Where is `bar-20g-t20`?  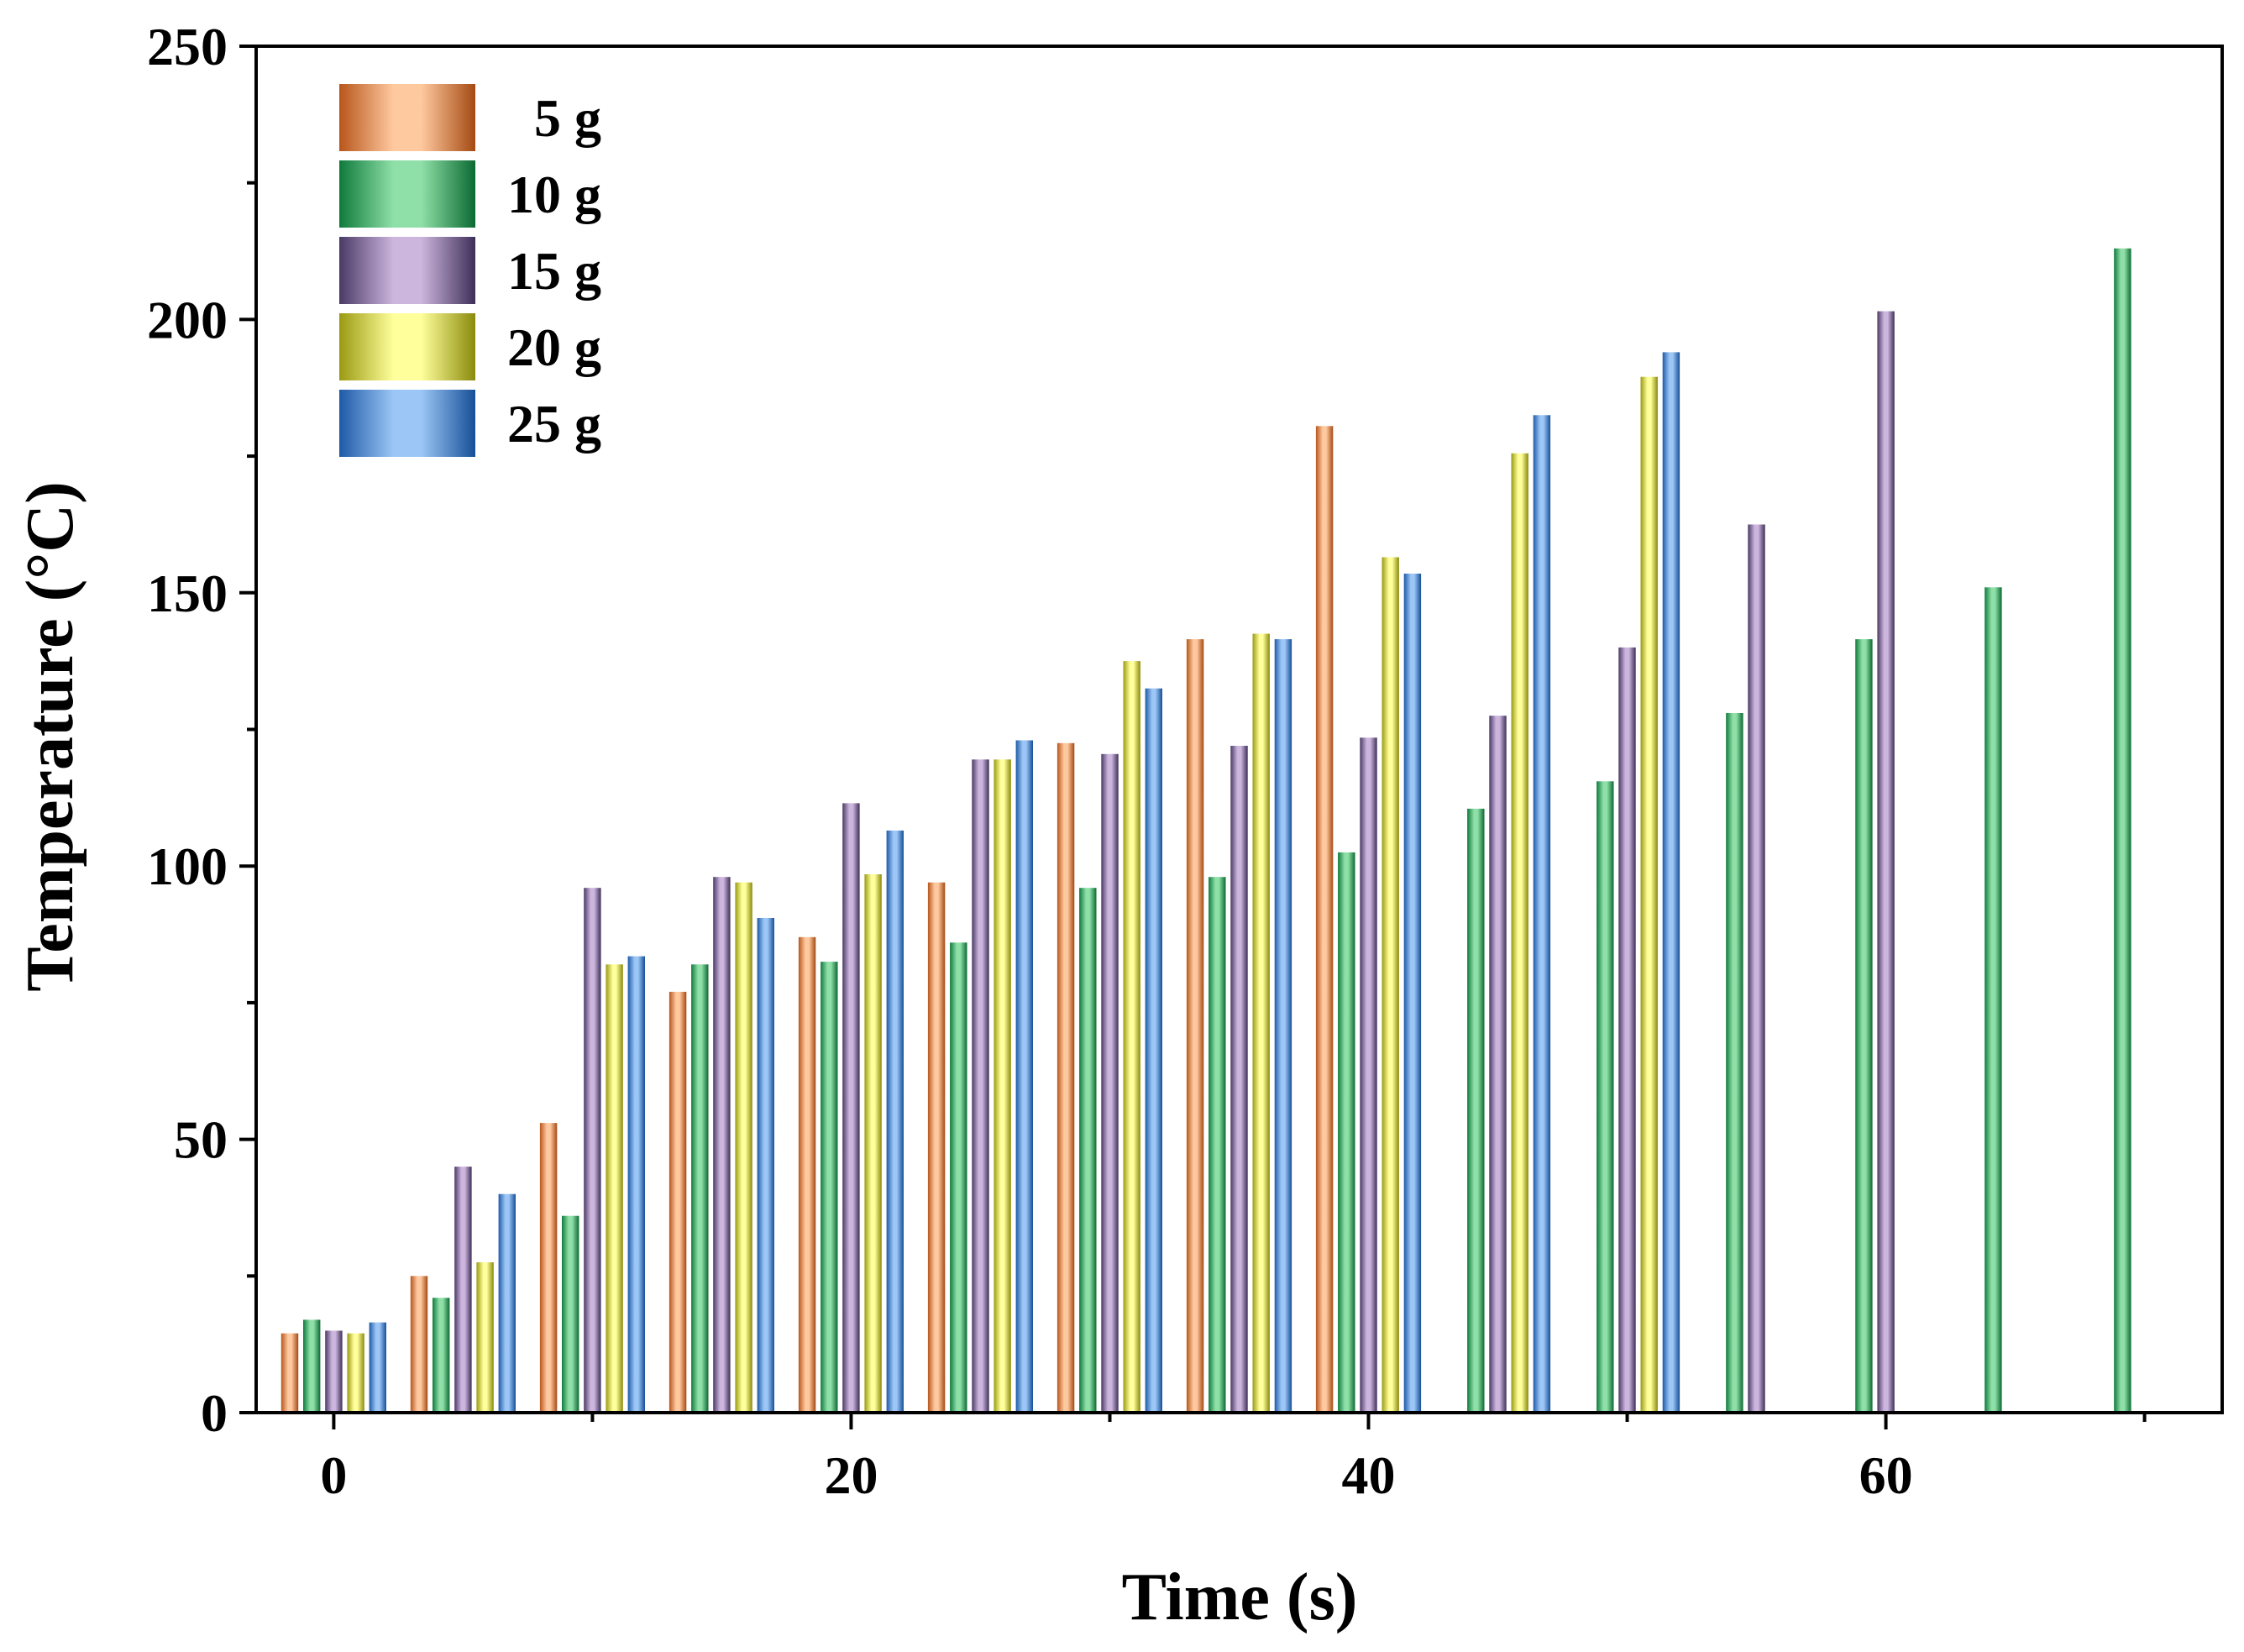
bar-20g-t20 is located at coordinates (873, 1143).